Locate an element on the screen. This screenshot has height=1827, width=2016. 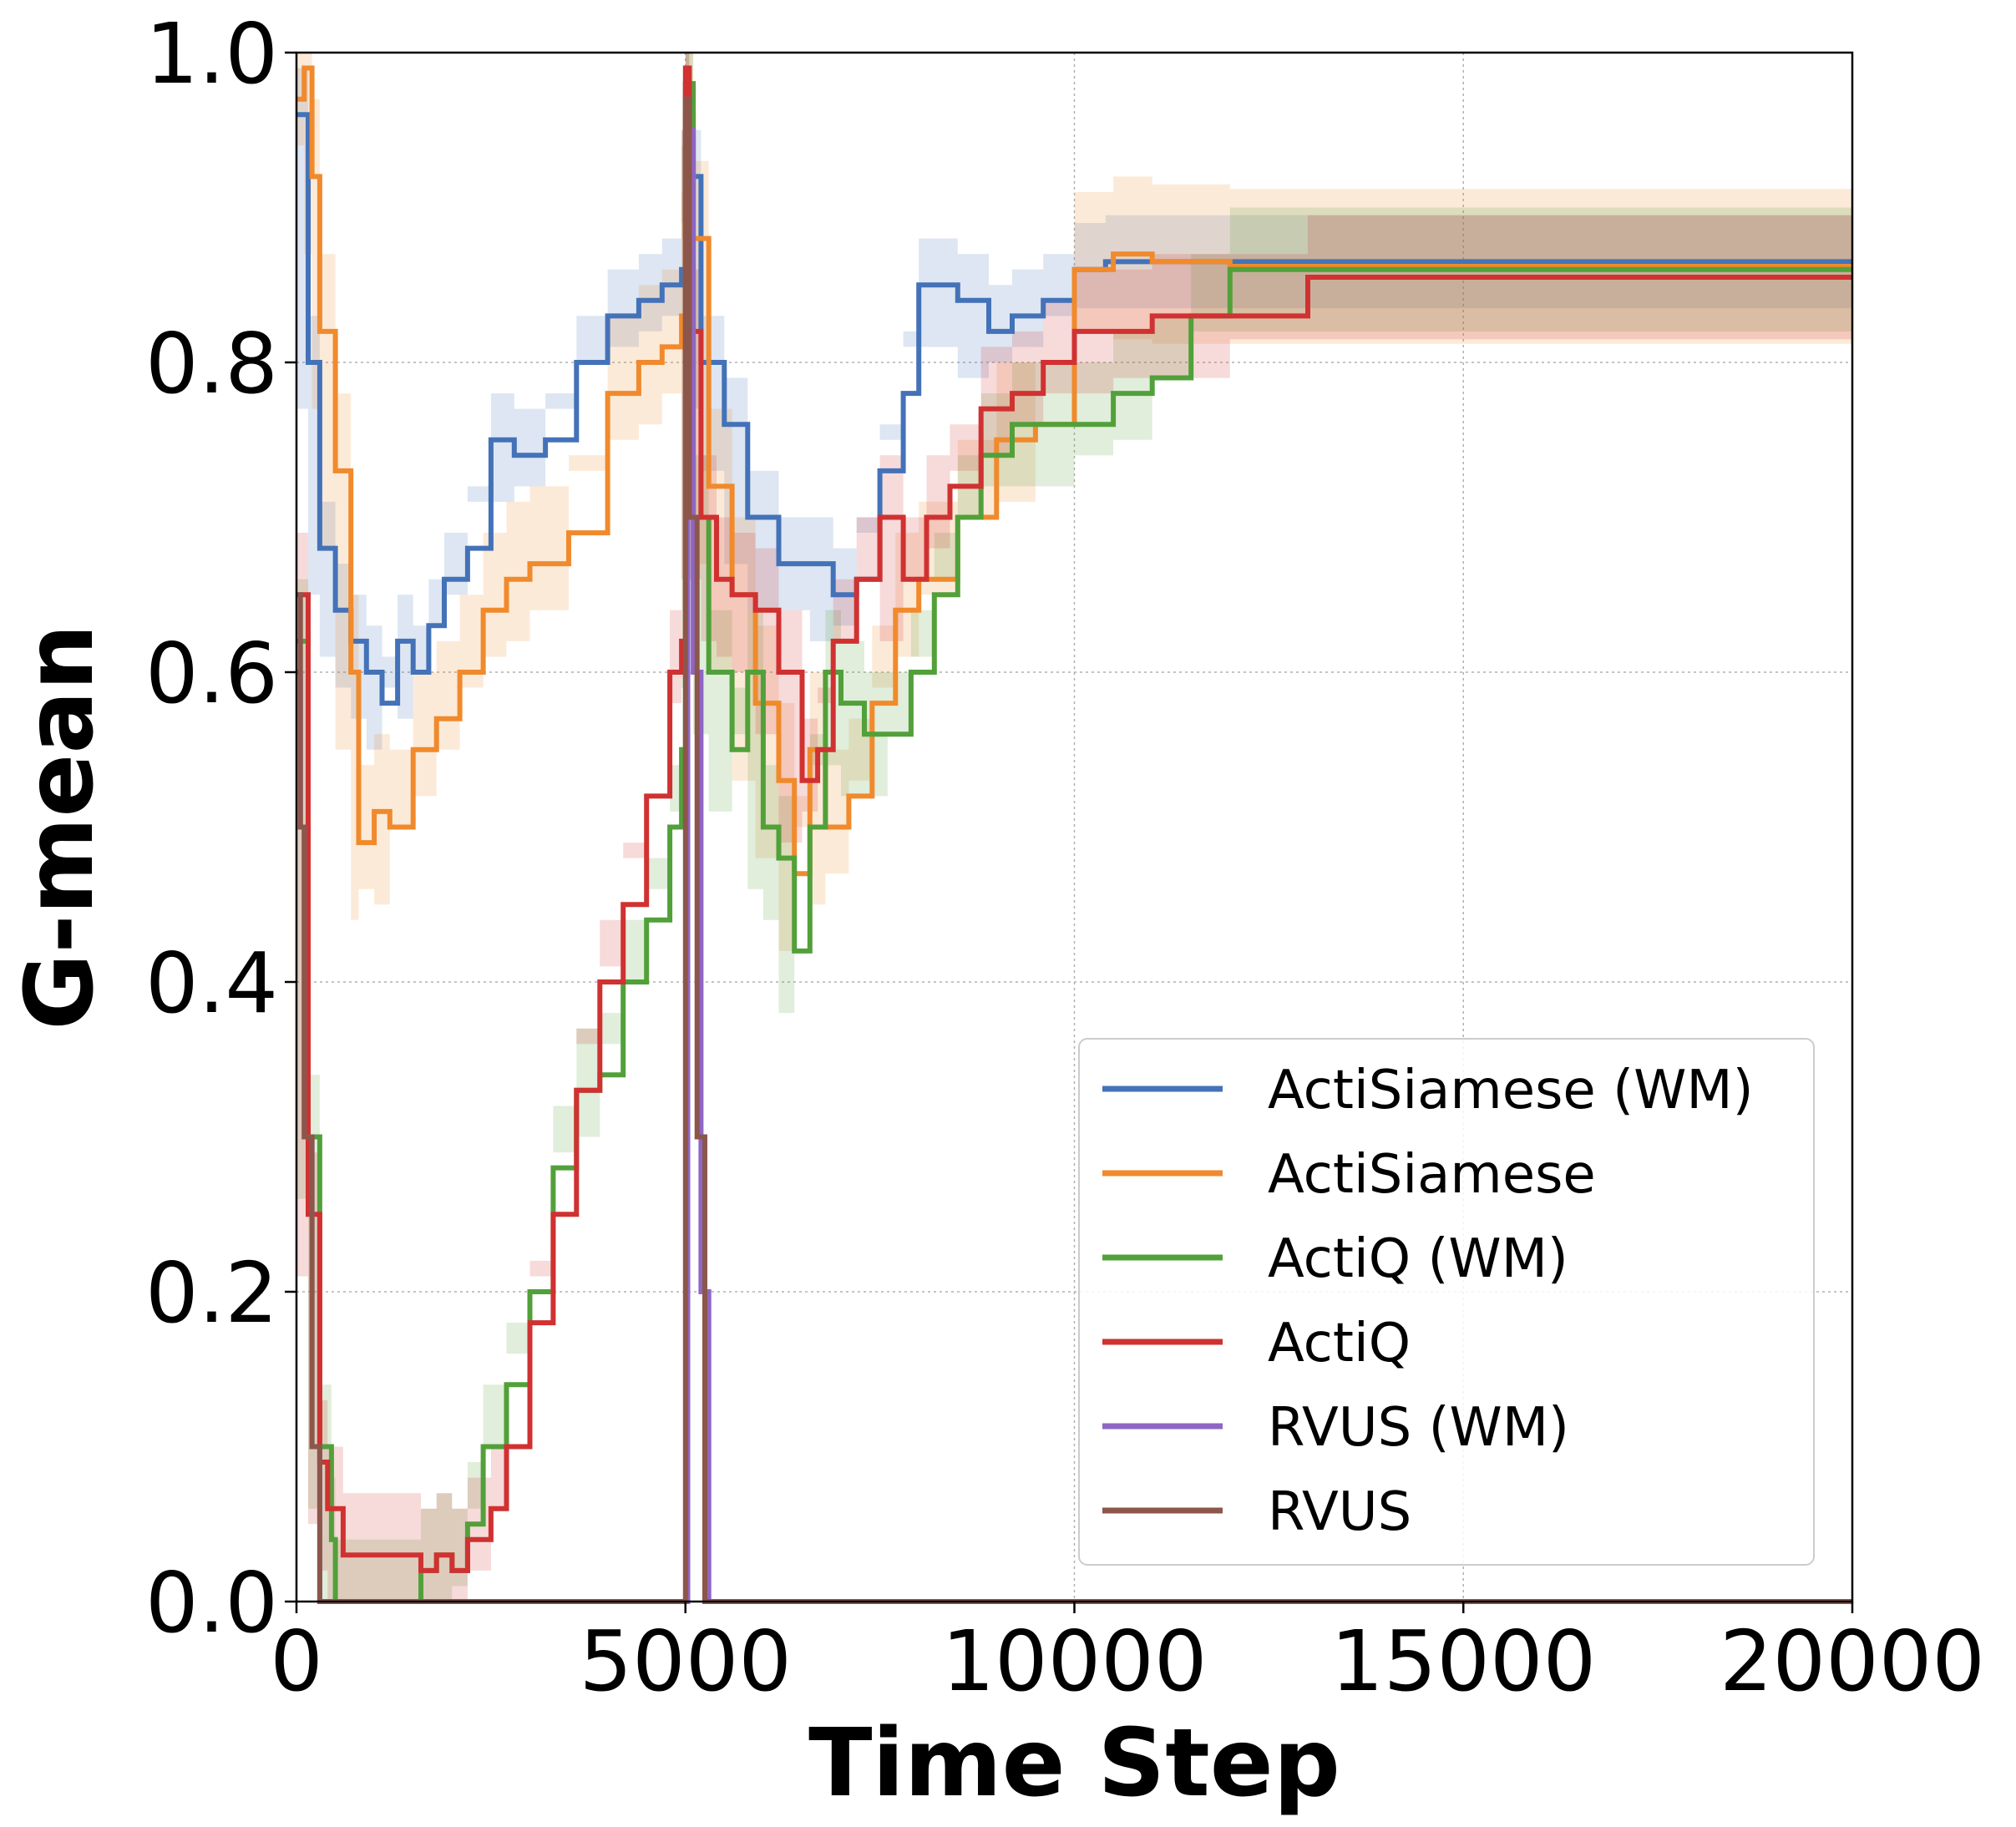
y-tick-label: 0.0 is located at coordinates (211, 1603).